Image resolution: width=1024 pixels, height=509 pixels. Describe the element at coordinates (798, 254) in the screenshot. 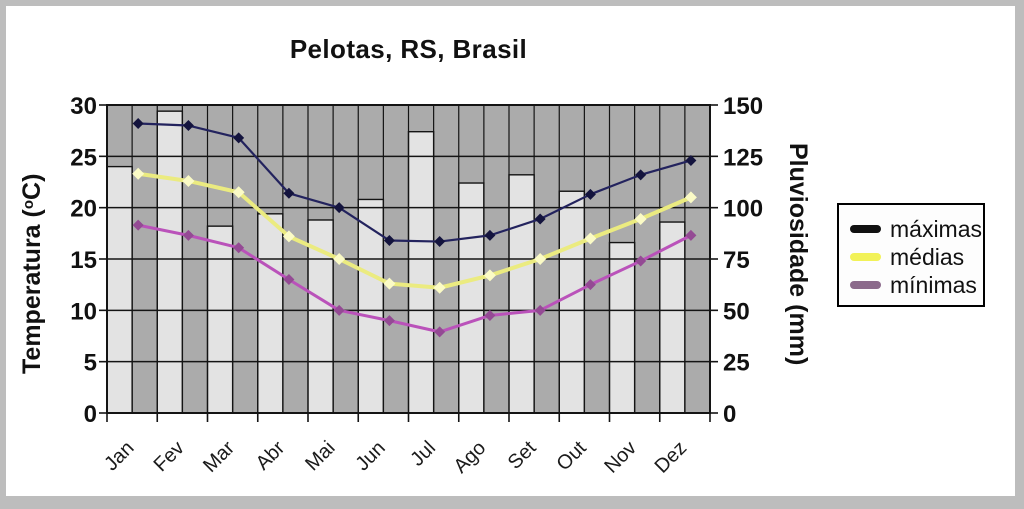

I see `right-axis-title: Pluviosidade (mm)` at that location.